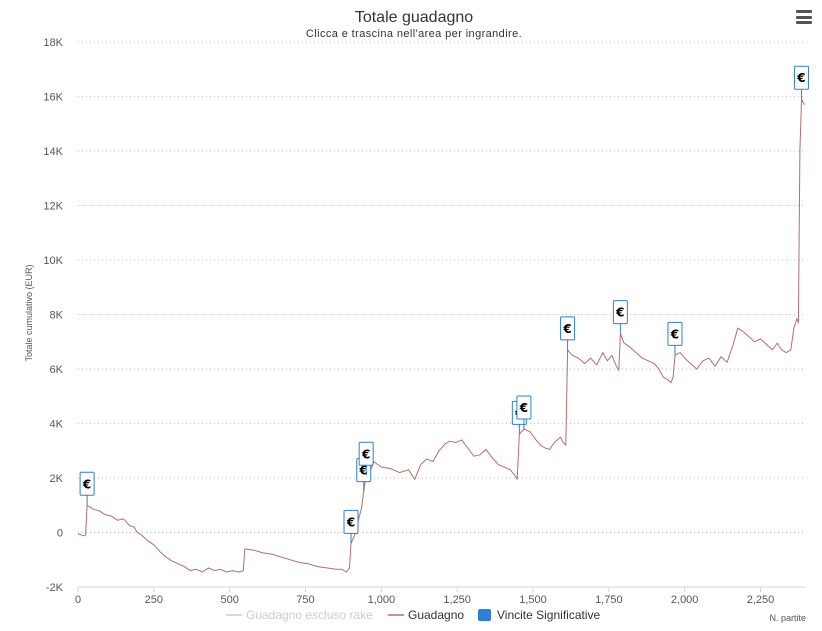 The image size is (822, 631). Describe the element at coordinates (29, 312) in the screenshot. I see `y-axis-title: Totale cumulativo (EUR)` at that location.